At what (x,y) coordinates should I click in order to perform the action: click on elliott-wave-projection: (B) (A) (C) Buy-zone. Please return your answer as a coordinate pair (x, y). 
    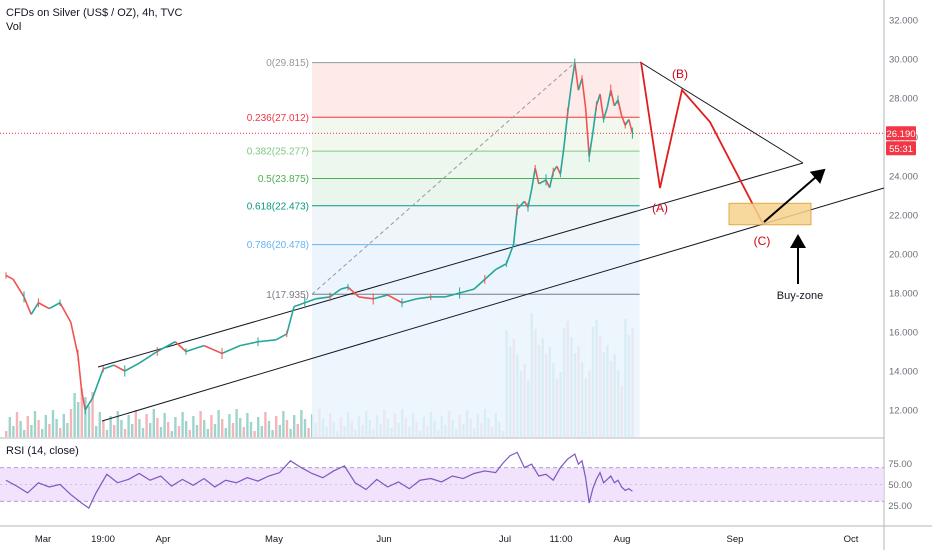
    Looking at the image, I should click on (733, 181).